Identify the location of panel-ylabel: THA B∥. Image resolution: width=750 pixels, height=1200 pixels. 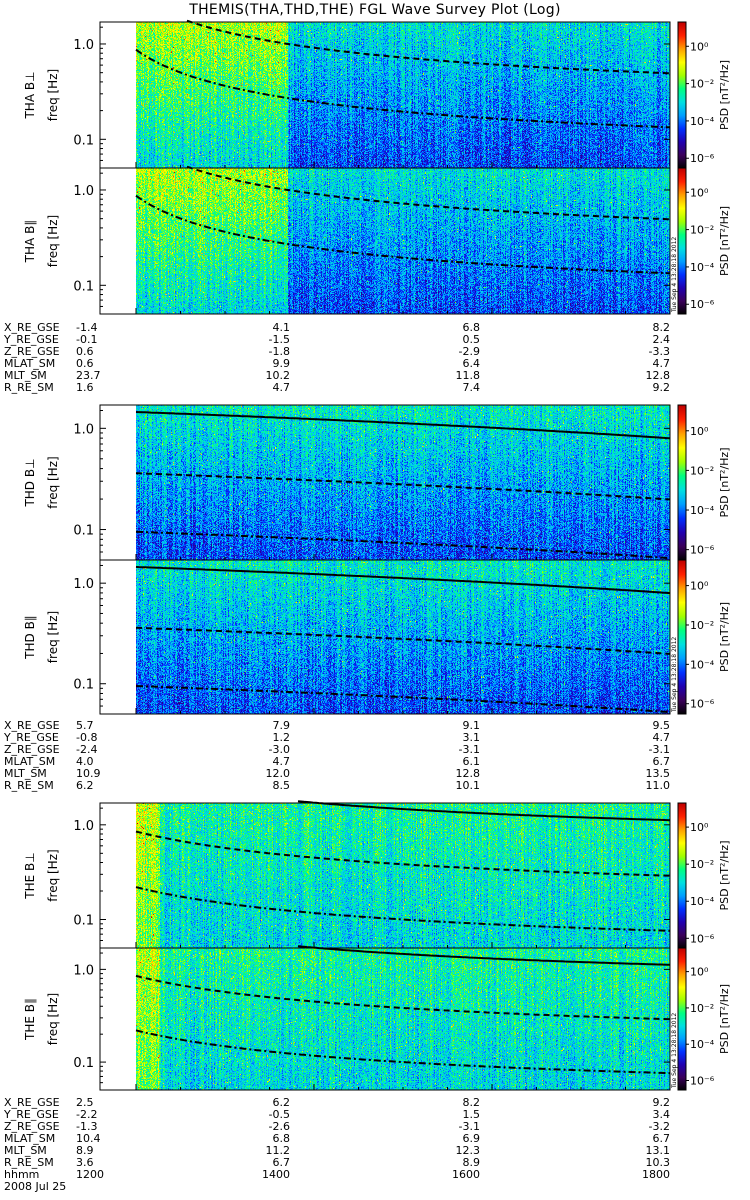
(30, 242).